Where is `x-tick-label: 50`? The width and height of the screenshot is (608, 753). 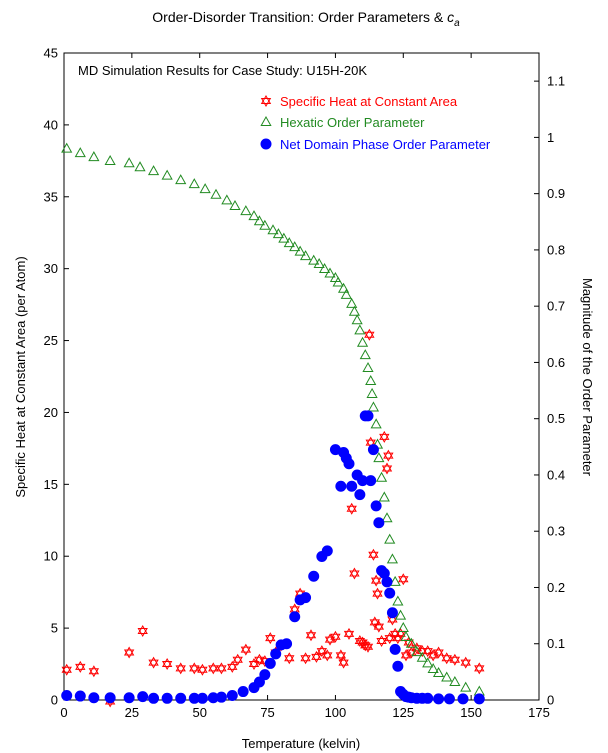
x-tick-label: 50 is located at coordinates (199, 712).